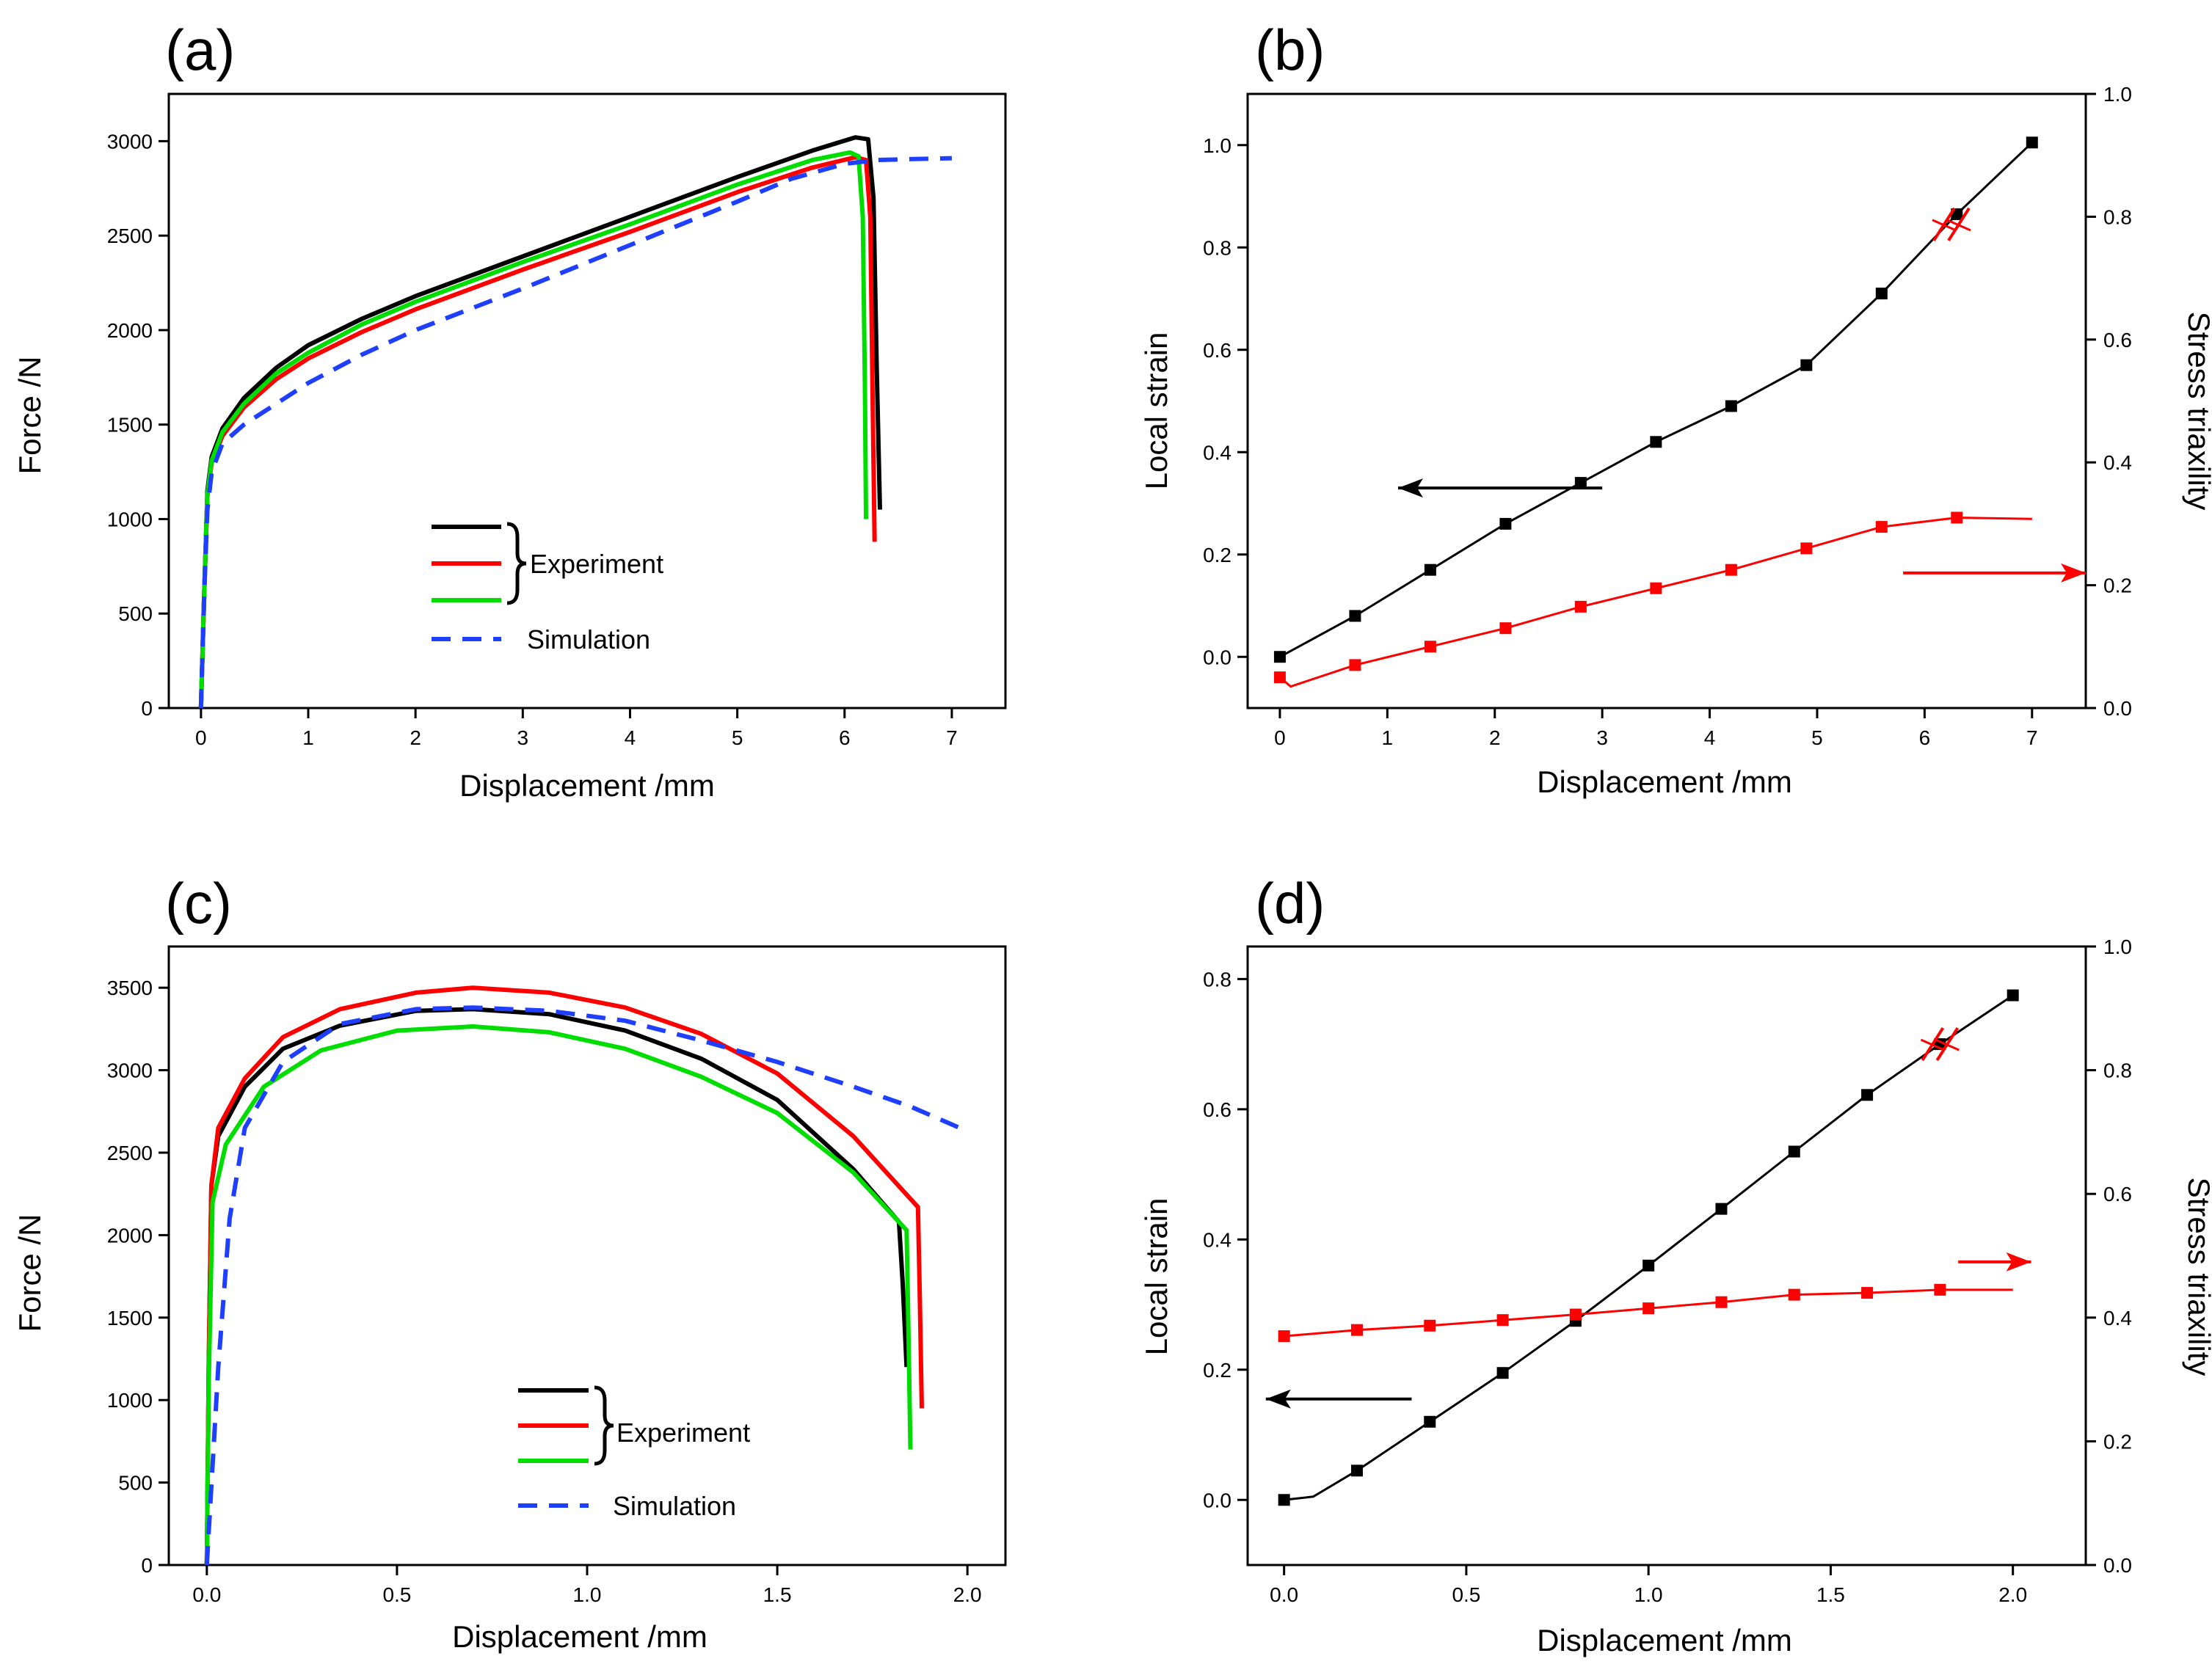 This screenshot has height=1678, width=2212. What do you see at coordinates (1217, 980) in the screenshot?
I see `panel-d-ytick-label: 0.8` at bounding box center [1217, 980].